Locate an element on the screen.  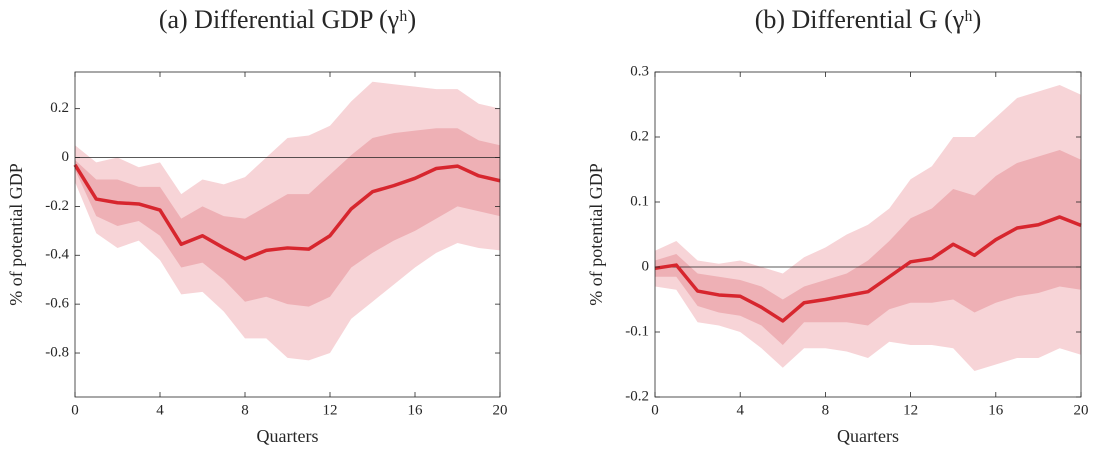
chart-title: (a) Differential GDP (γʰ) is located at coordinates (287, 19).